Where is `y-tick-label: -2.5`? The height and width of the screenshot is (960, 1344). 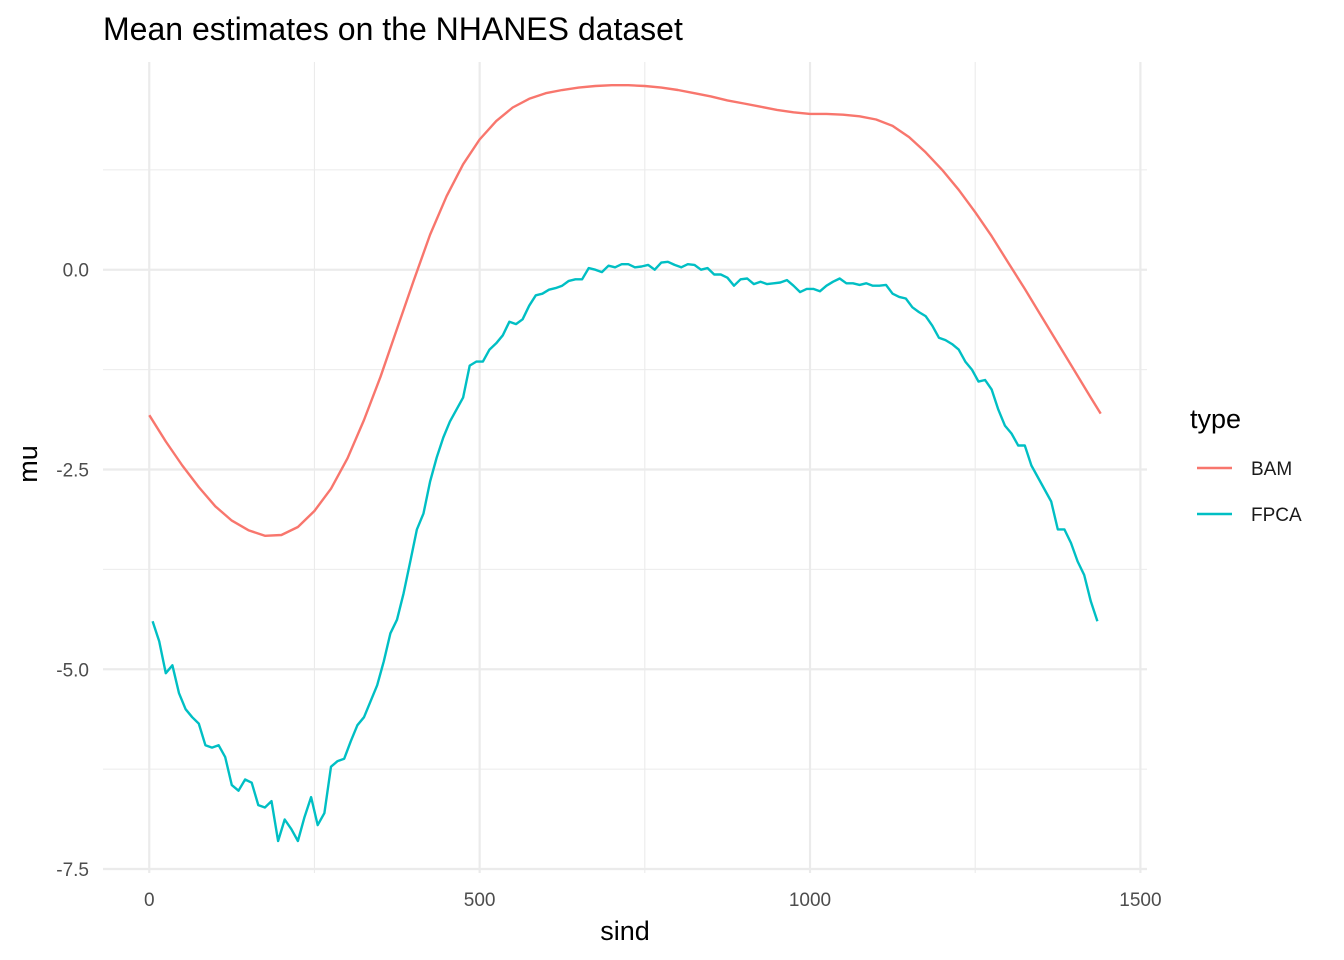 y-tick-label: -2.5 is located at coordinates (72, 470).